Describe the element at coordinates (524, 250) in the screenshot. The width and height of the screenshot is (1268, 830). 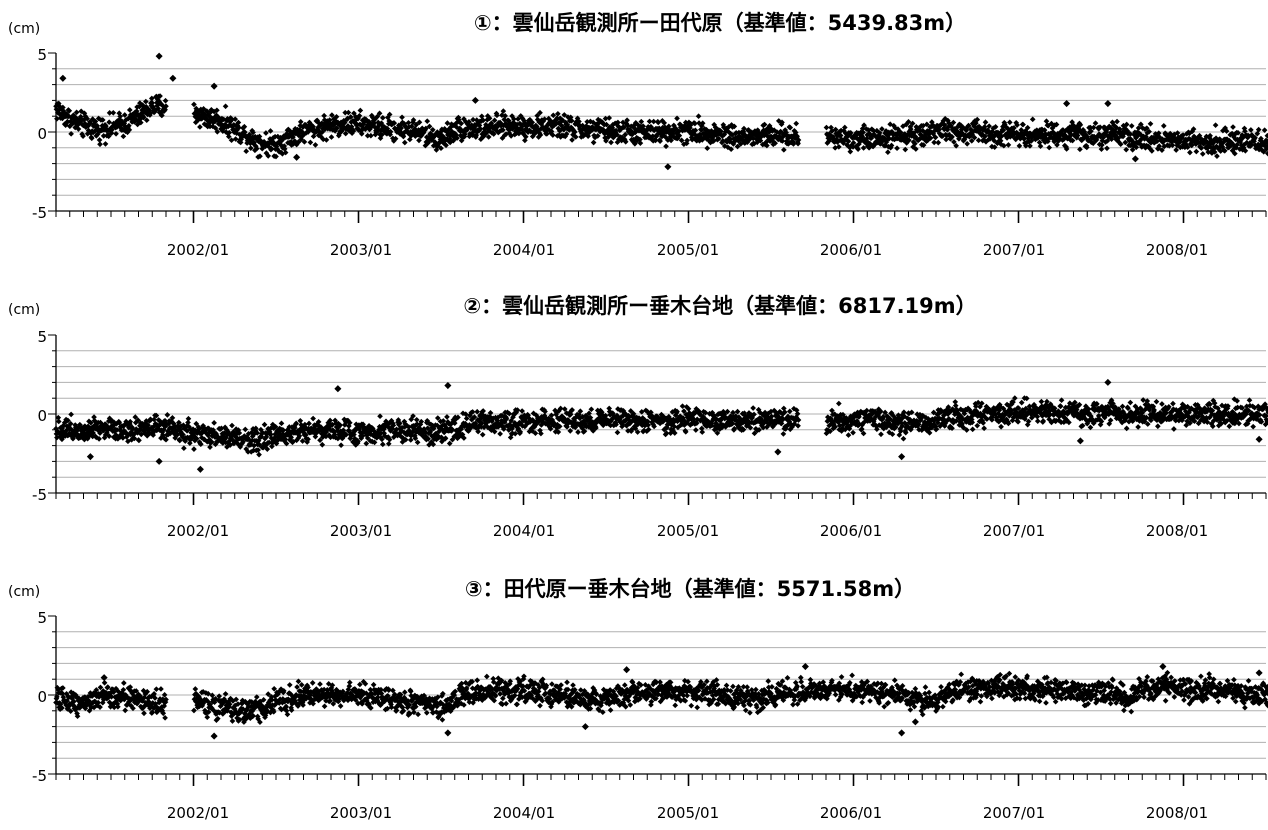
I see `panel-1-xtick-label: 2004/01` at that location.